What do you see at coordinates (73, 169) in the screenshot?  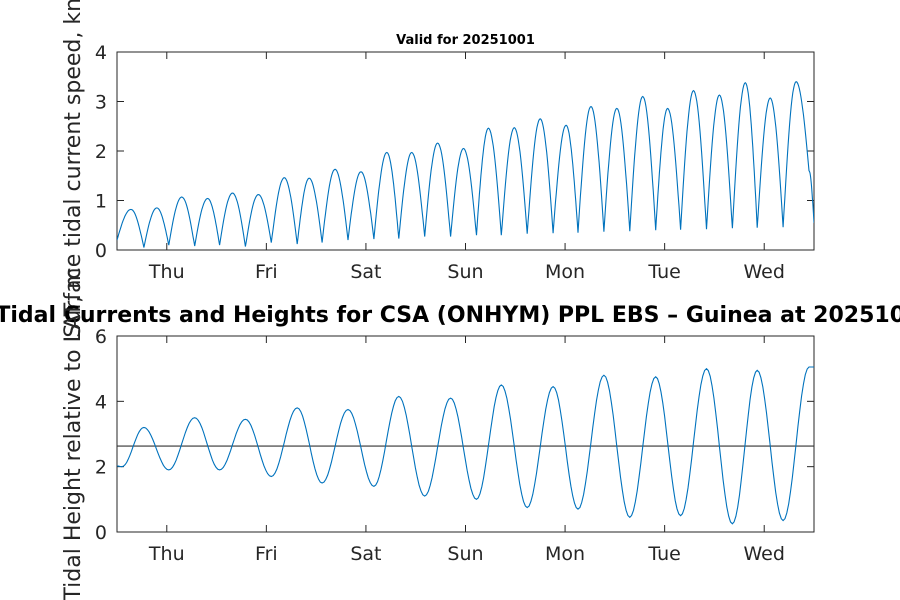 I see `y-axis-label: Surface tidal current speed, knots` at bounding box center [73, 169].